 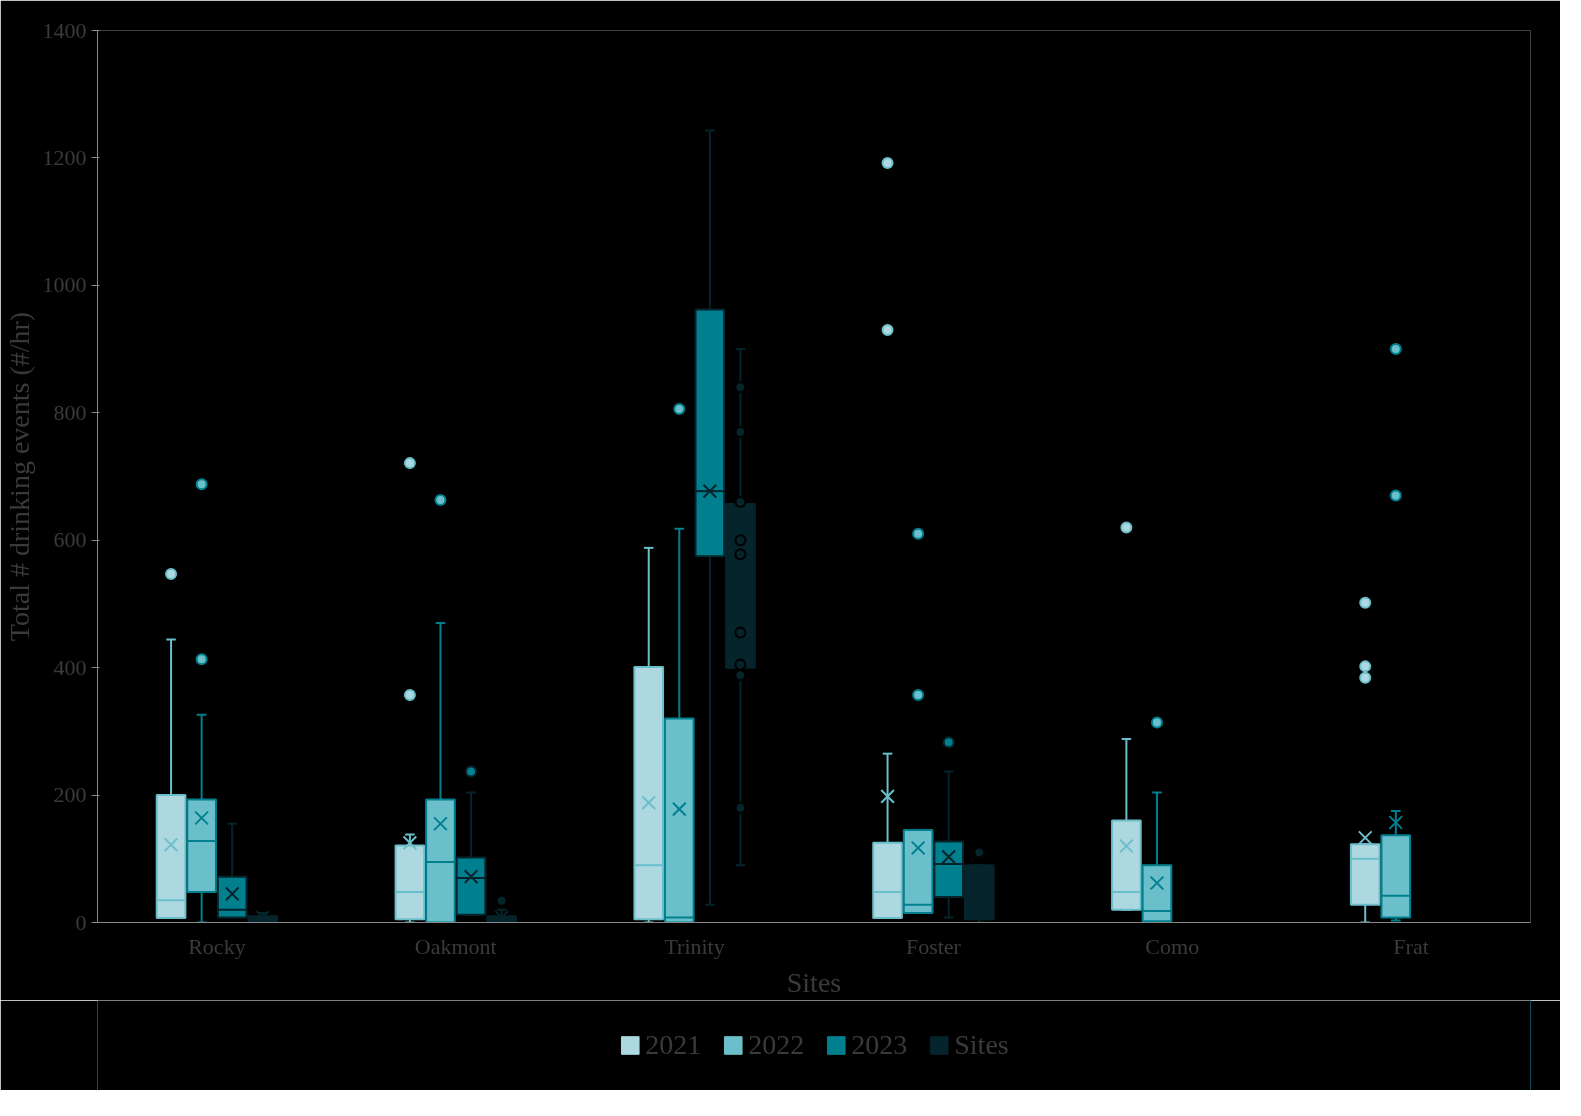 I want to click on legend-label: 2023, so click(x=879, y=1045).